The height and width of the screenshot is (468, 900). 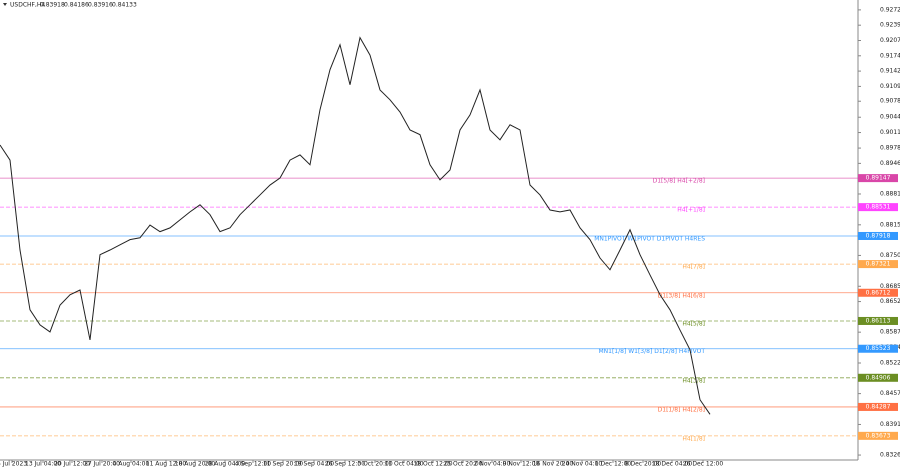 I want to click on price-box-label: 0.86113, so click(x=878, y=320).